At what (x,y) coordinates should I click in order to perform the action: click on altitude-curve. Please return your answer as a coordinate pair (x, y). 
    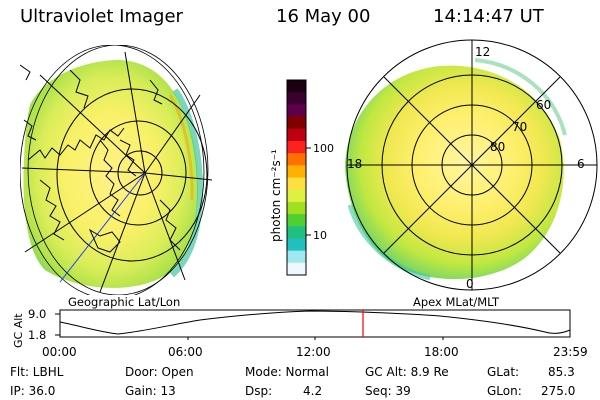
    Looking at the image, I should click on (315, 322).